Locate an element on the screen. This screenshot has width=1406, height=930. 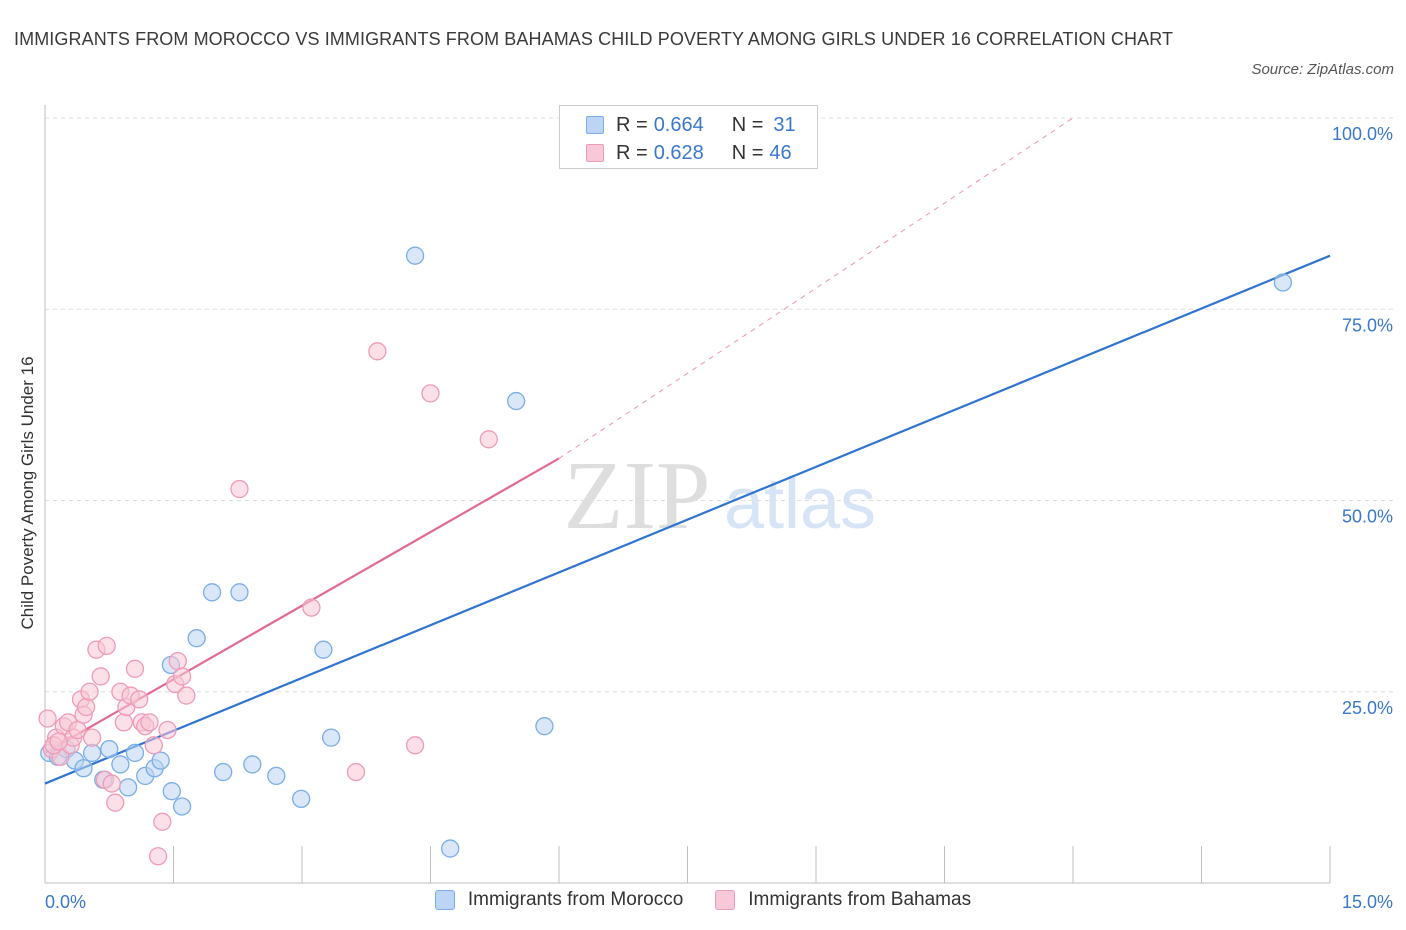
trend-line-extension is located at coordinates (816, 288).